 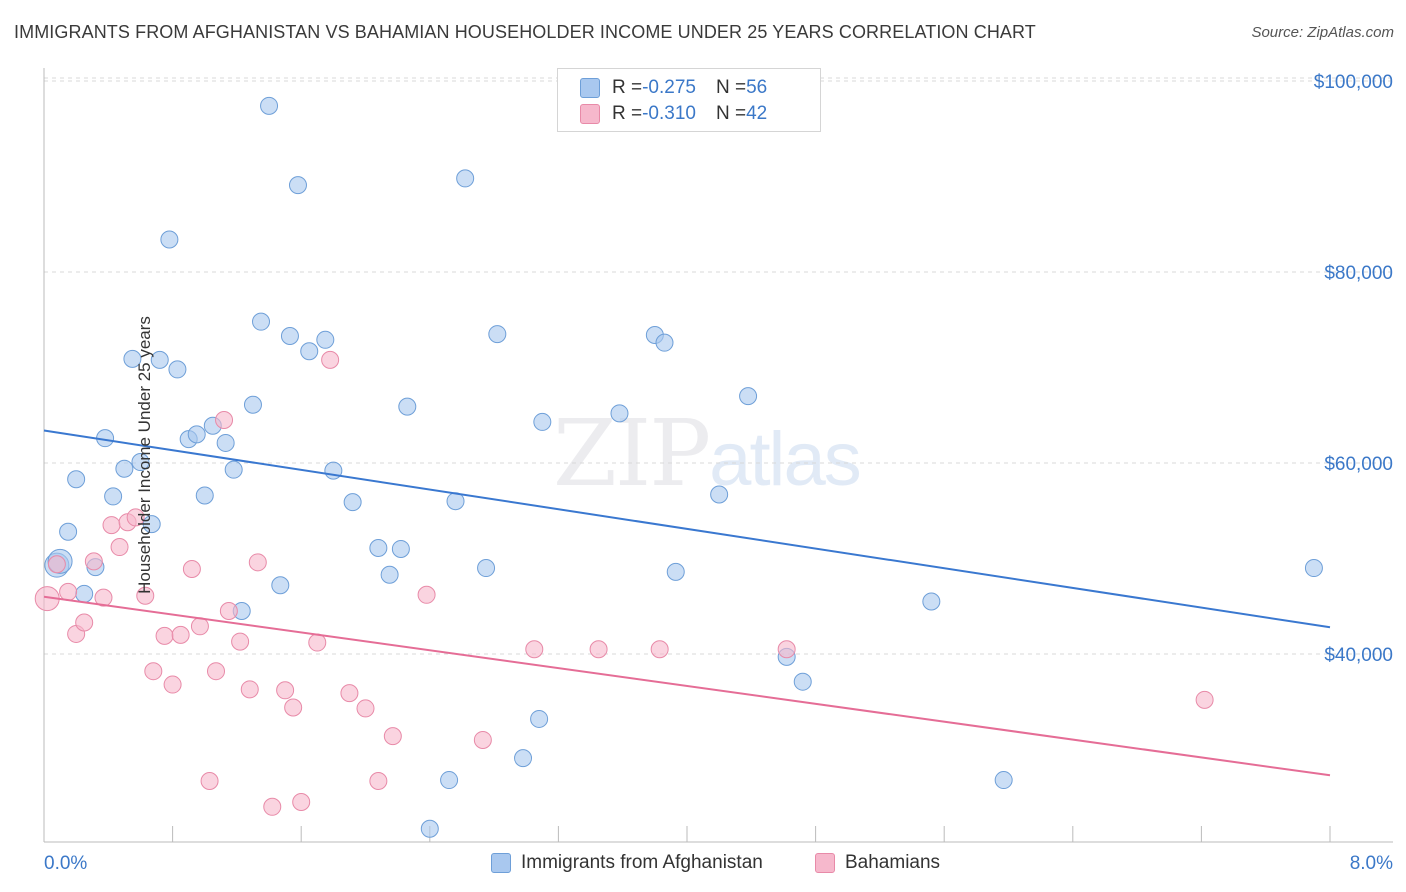 I want to click on legend-n-value: 42, so click(x=757, y=113).